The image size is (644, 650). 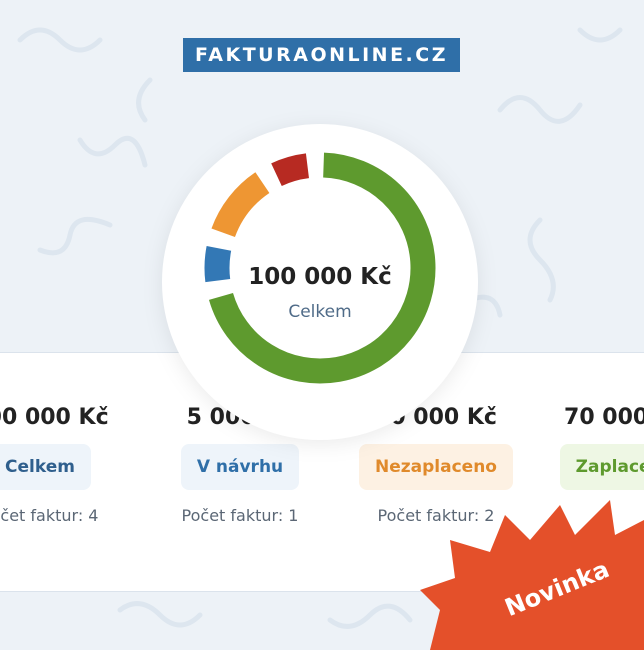 I want to click on card-status: Celkem, so click(x=45, y=467).